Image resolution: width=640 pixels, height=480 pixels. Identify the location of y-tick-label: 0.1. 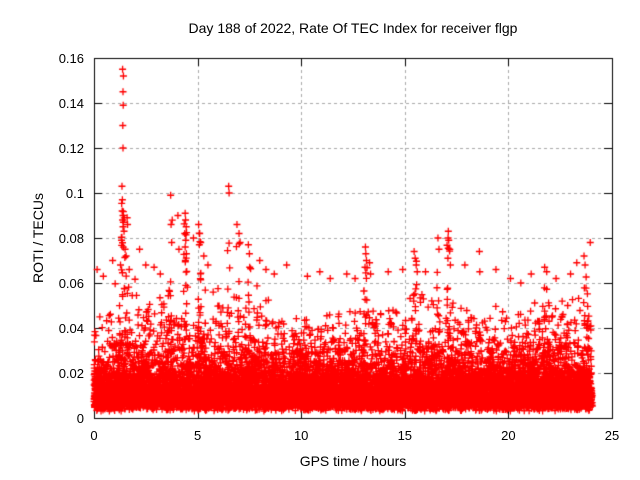
(74, 193).